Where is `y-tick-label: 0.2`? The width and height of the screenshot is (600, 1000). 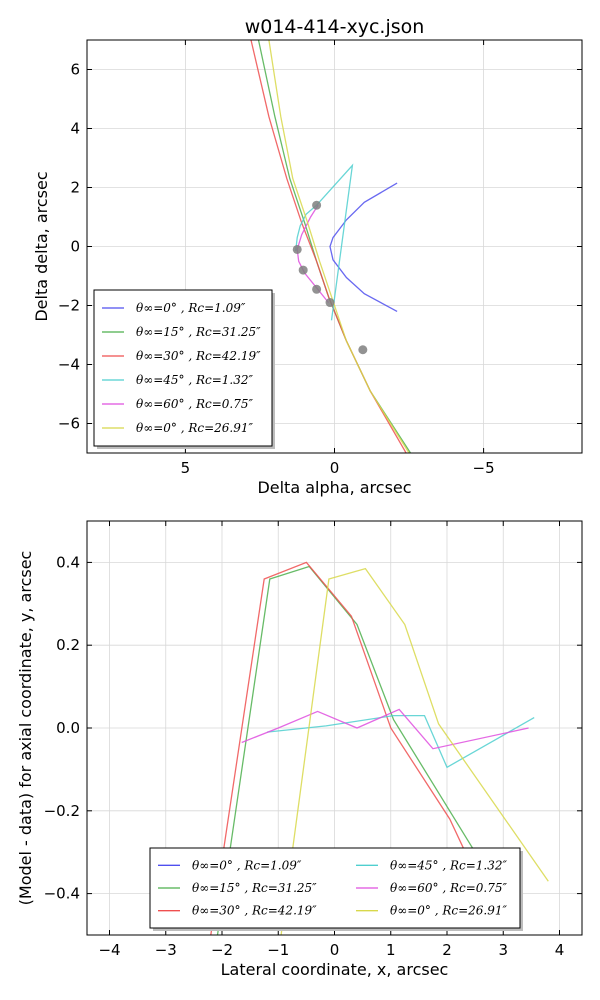
y-tick-label: 0.2 is located at coordinates (68, 645).